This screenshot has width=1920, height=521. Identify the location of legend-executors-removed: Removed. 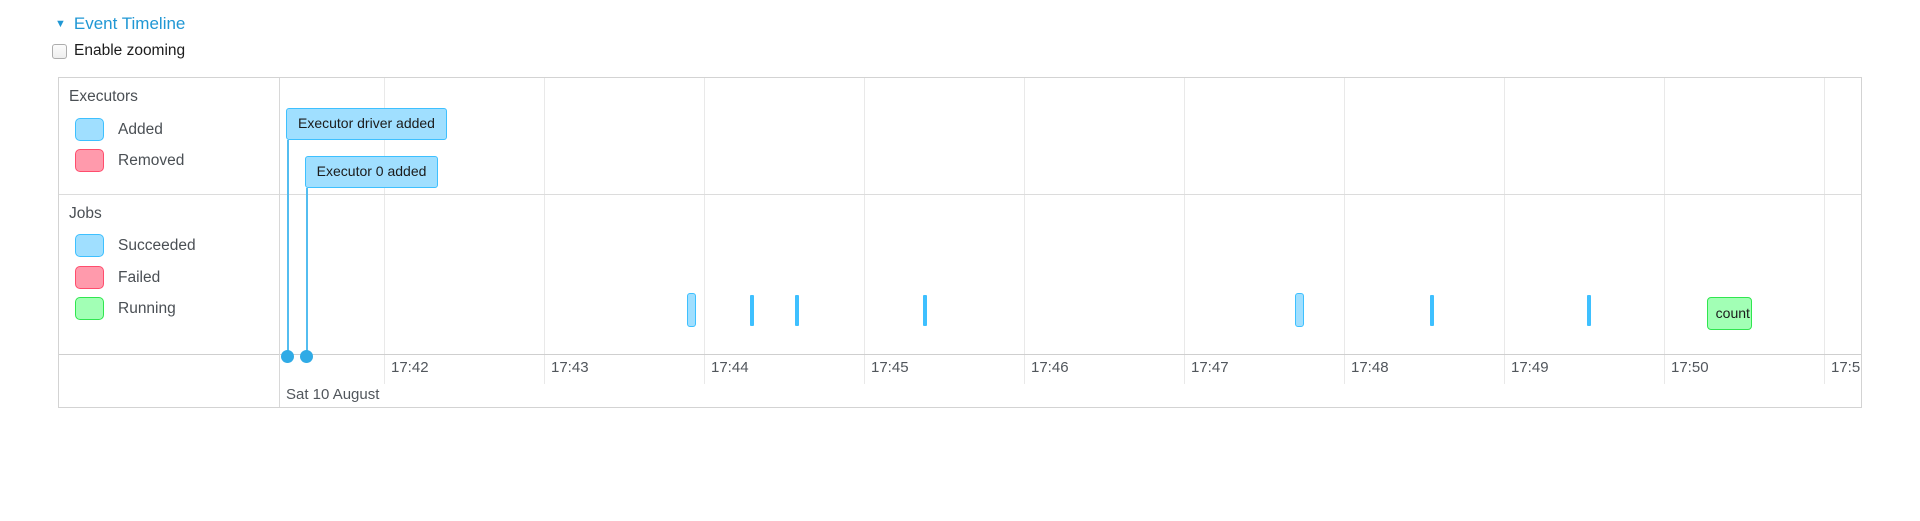
(129, 160).